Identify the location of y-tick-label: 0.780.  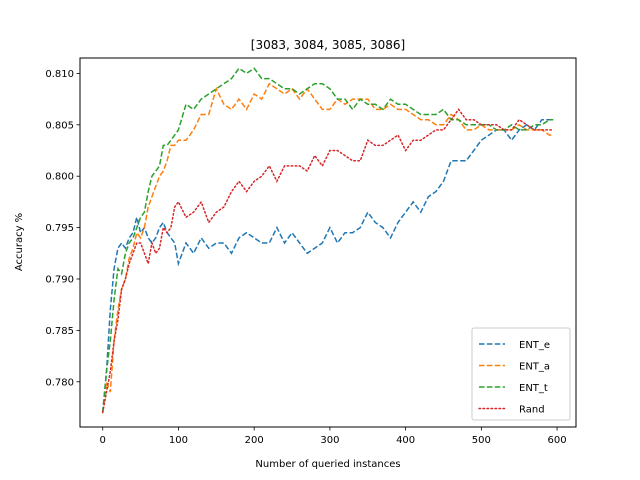
(59, 382).